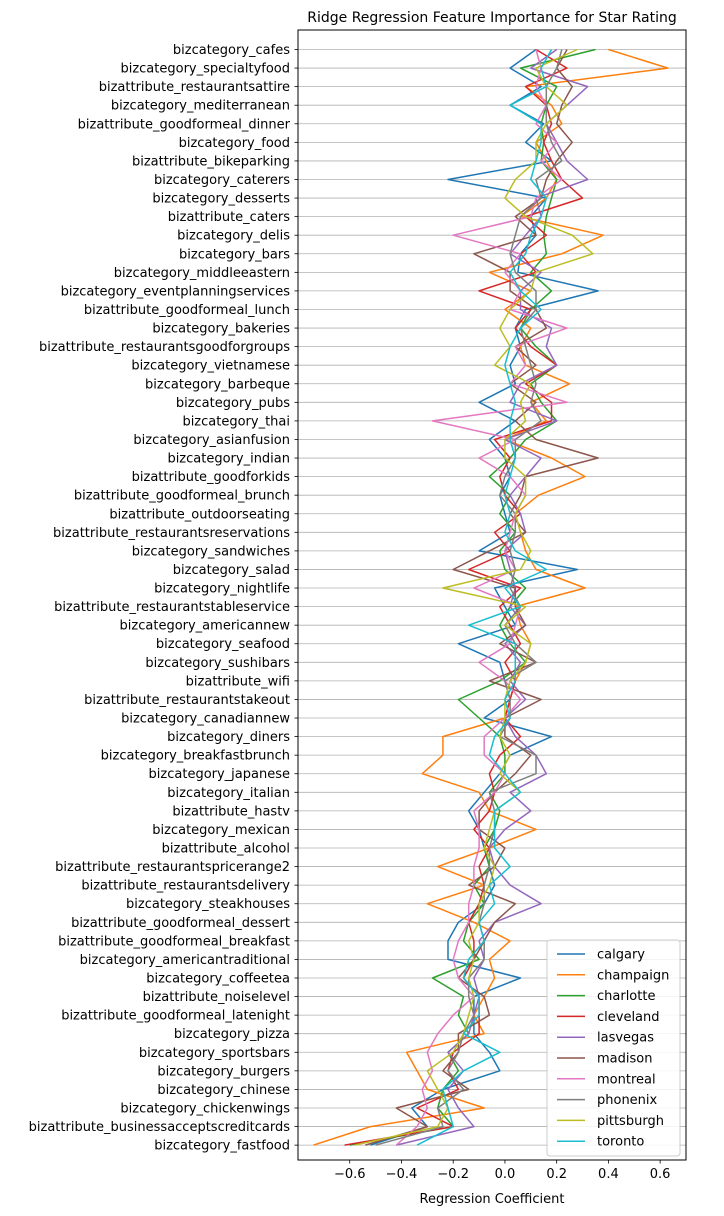 This screenshot has height=1216, width=724. What do you see at coordinates (218, 979) in the screenshot?
I see `y-tick-label: bizcategory_coffeetea` at bounding box center [218, 979].